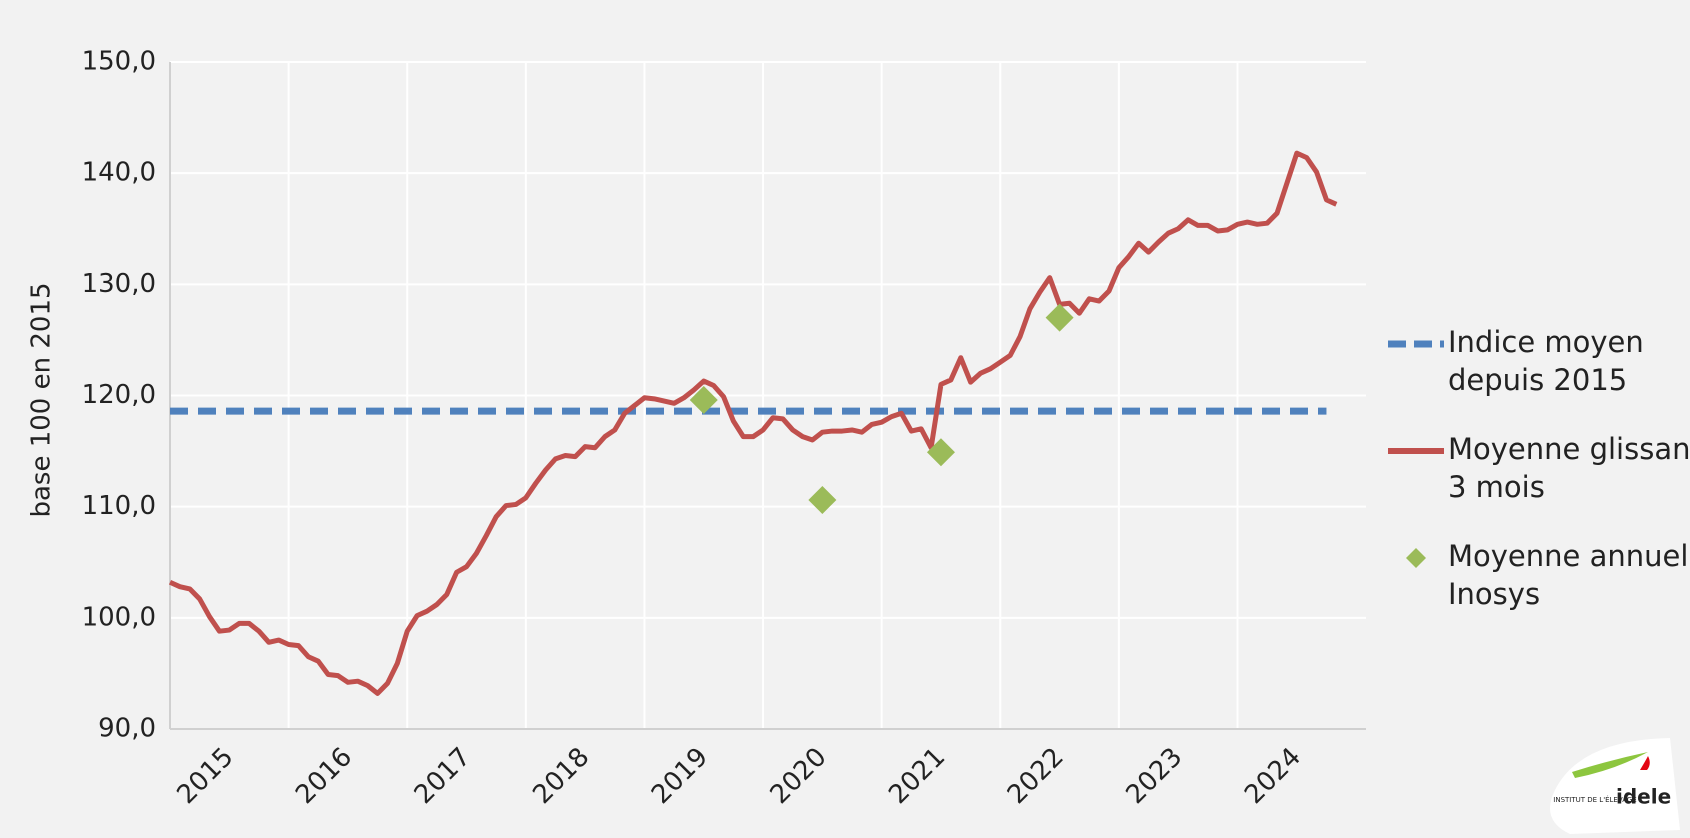  I want to click on y-tick-label: 140,0, so click(119, 173).